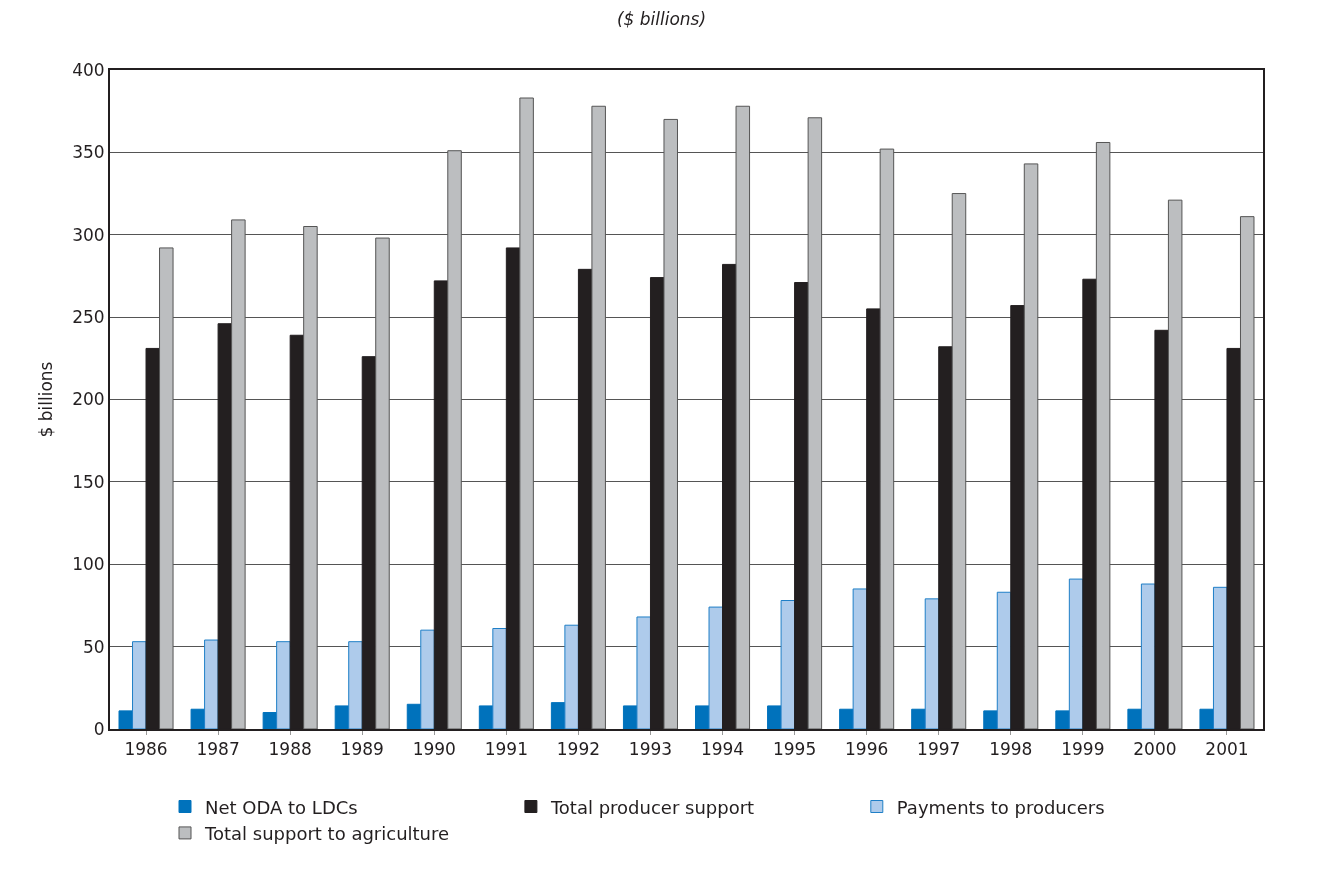 This screenshot has height=879, width=1323. What do you see at coordinates (281, 807) in the screenshot?
I see `legend-label: Net ODA to LDCs` at bounding box center [281, 807].